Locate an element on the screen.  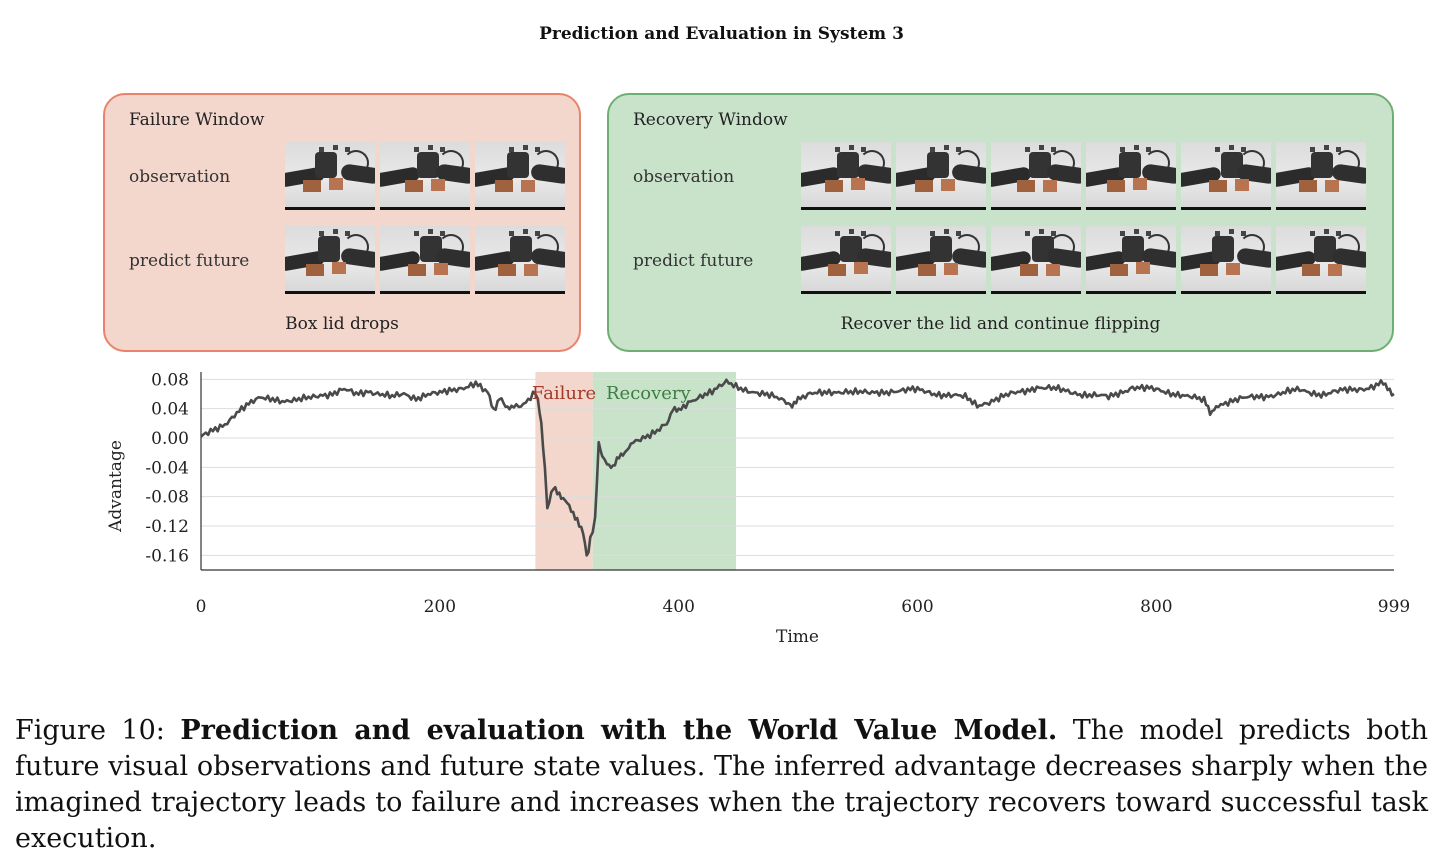
recovery-region is located at coordinates (664, 471).